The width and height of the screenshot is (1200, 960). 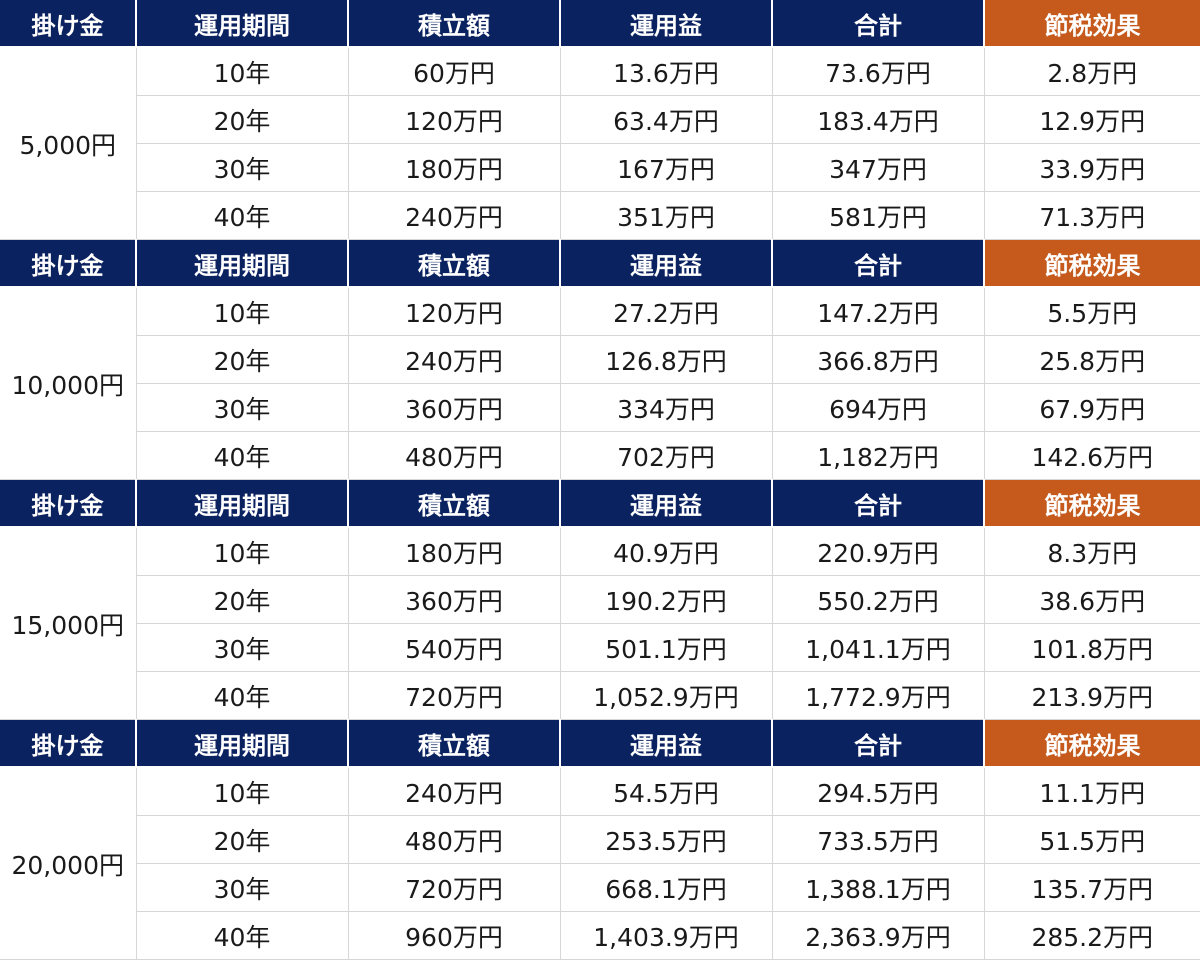 I want to click on total-cell: 1,041.1万円, so click(x=878, y=647).